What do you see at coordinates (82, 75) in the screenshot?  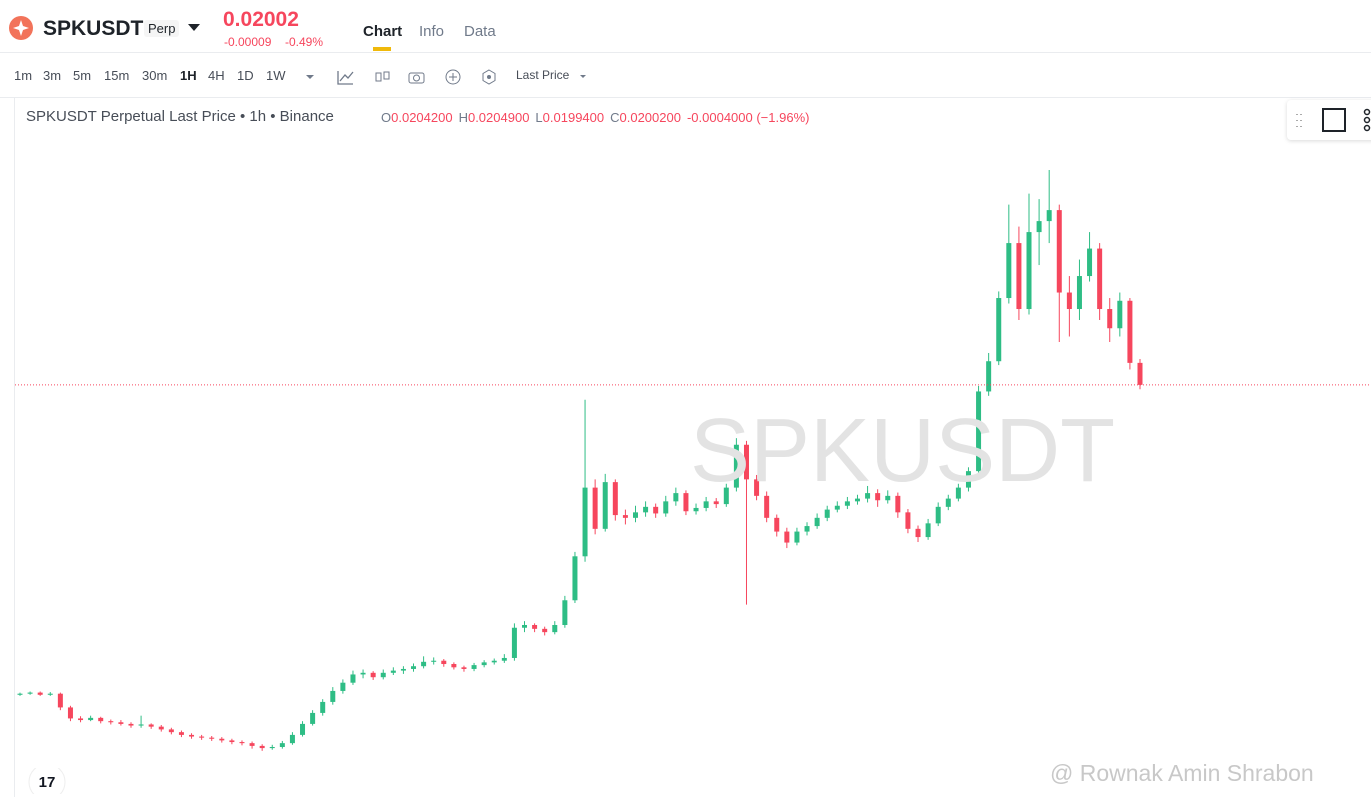 I see `interval: 5m` at bounding box center [82, 75].